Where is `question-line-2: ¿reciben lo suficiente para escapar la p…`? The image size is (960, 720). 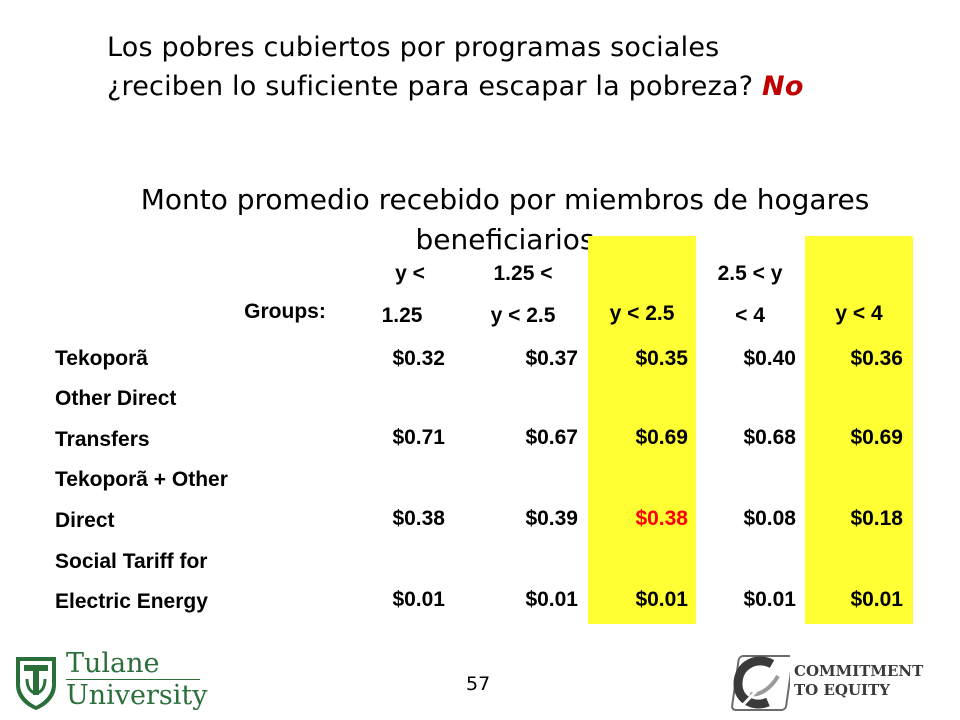
question-line-2: ¿reciben lo suficiente para escapar la p… is located at coordinates (517, 86).